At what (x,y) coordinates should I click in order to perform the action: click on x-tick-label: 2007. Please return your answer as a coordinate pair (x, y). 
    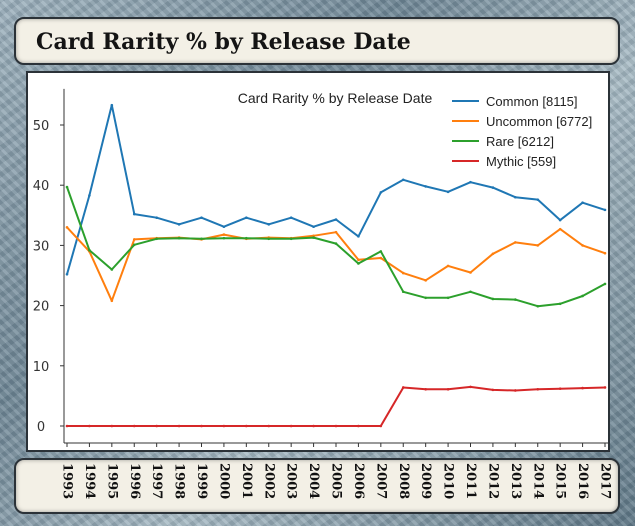
    Looking at the image, I should click on (380, 481).